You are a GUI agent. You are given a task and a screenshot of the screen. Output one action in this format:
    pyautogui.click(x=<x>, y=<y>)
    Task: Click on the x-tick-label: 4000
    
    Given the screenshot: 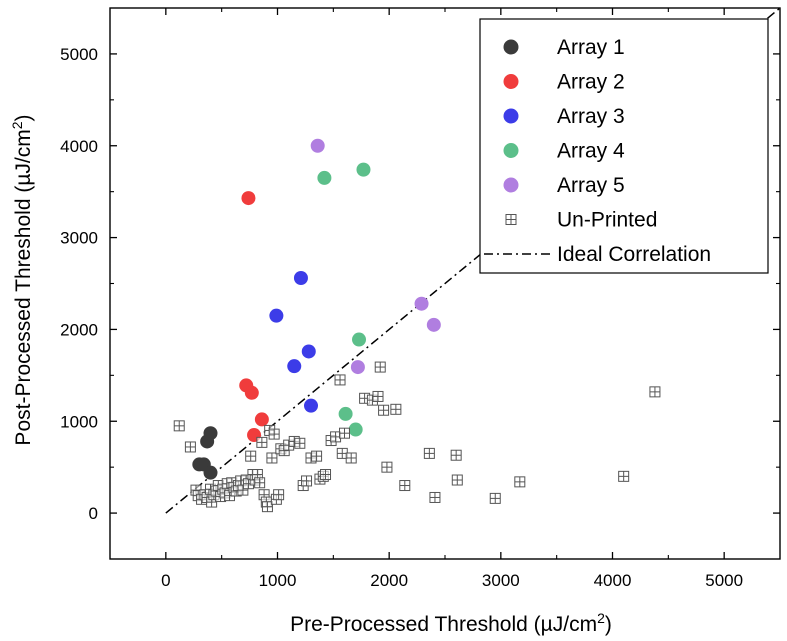 What is the action you would take?
    pyautogui.click(x=613, y=580)
    